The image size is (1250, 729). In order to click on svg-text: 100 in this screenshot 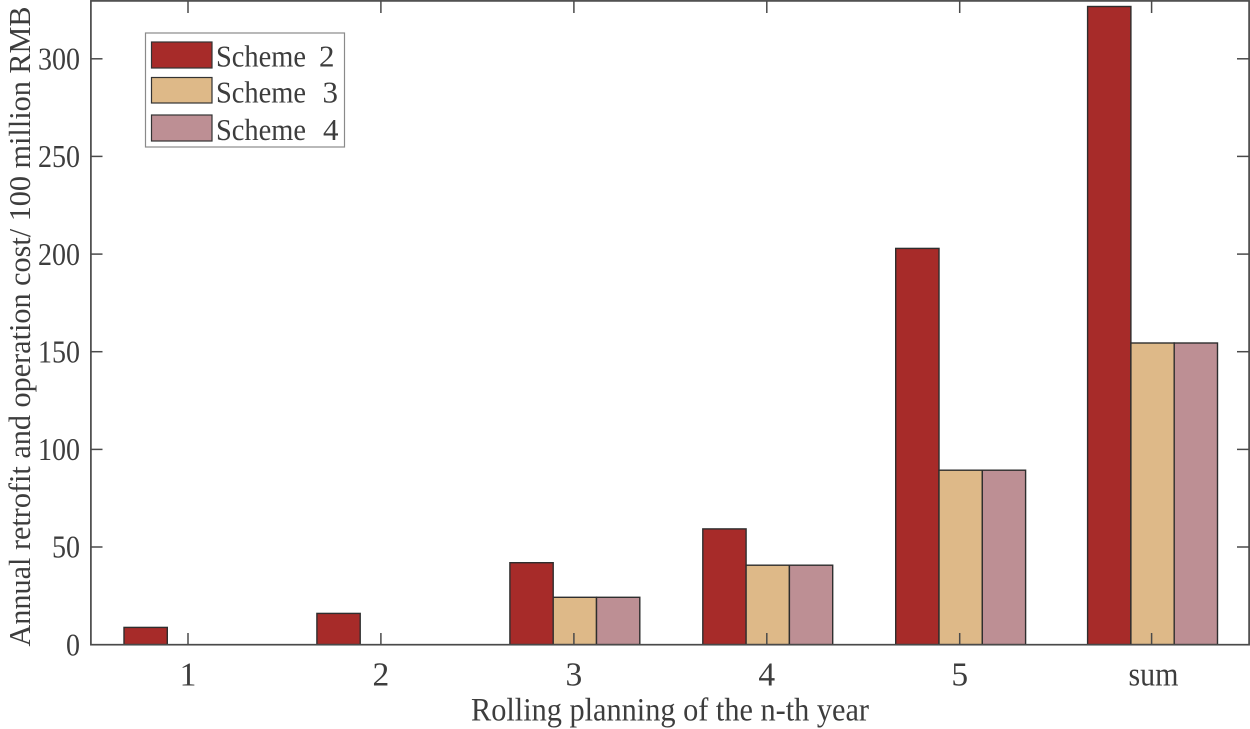, I will do `click(59, 449)`.